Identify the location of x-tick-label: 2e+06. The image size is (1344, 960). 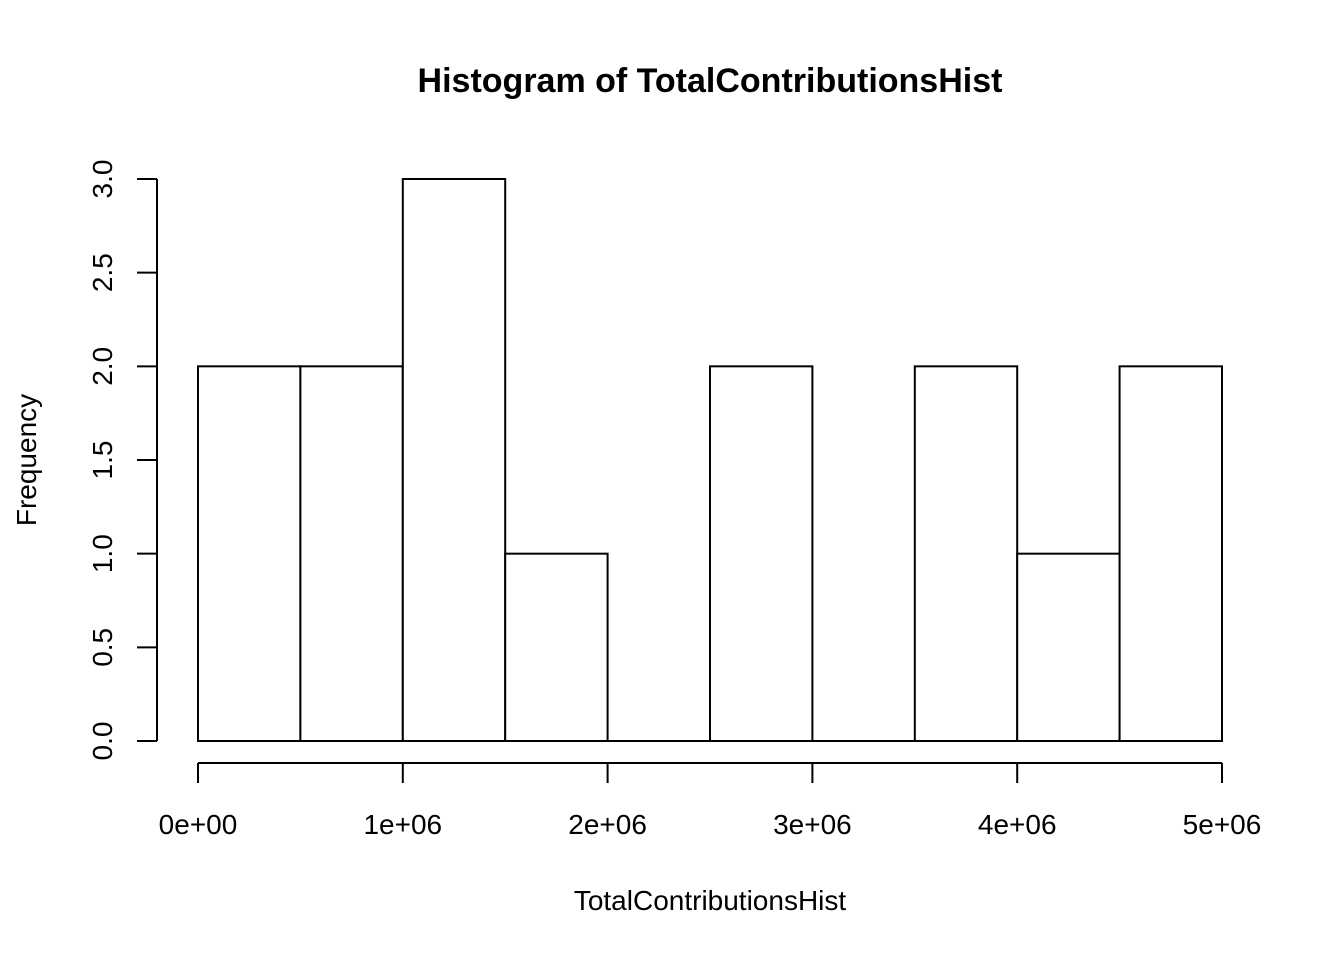
(607, 824).